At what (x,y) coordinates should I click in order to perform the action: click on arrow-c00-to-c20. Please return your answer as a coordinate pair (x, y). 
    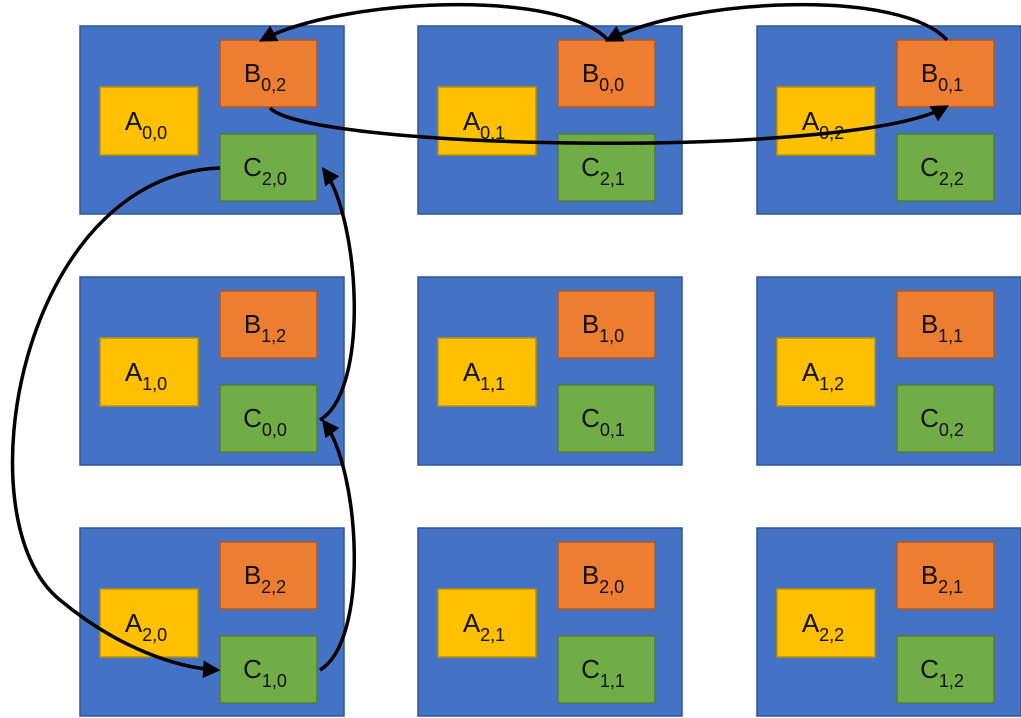
    Looking at the image, I should click on (337, 294).